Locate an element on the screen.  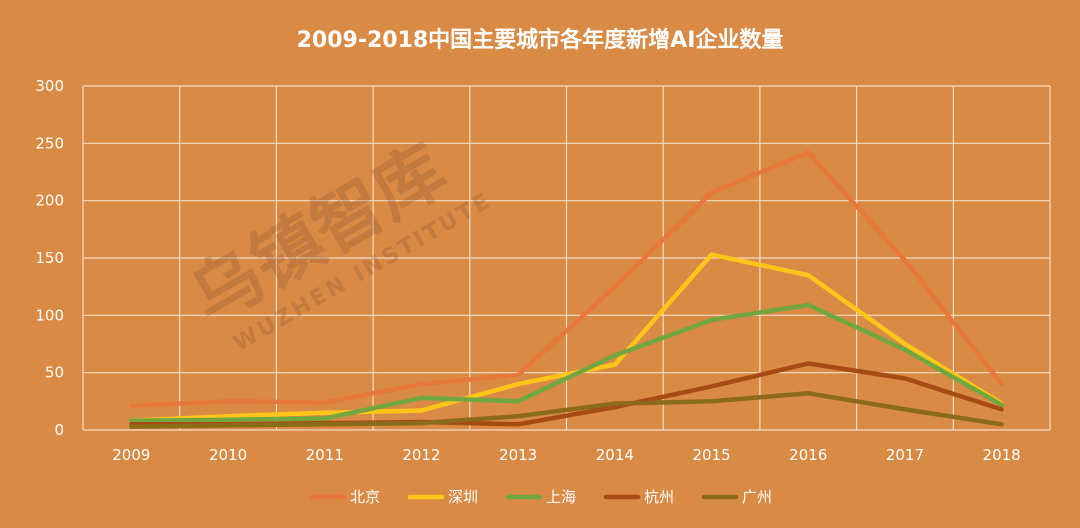
x-tick-label: 2014 is located at coordinates (615, 455).